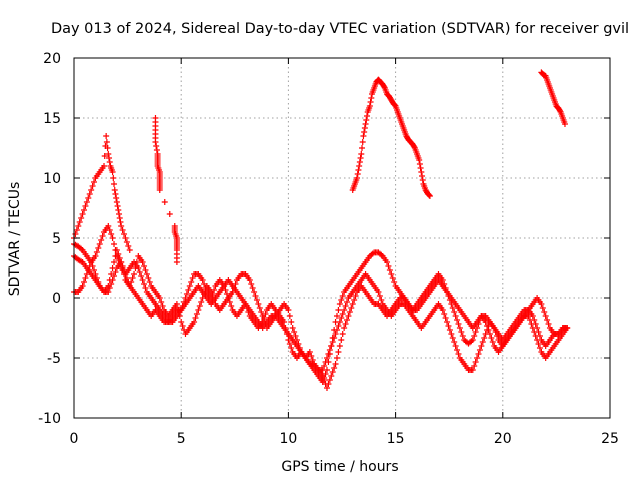 This screenshot has height=480, width=640. I want to click on y-tick-label: 20, so click(52, 59).